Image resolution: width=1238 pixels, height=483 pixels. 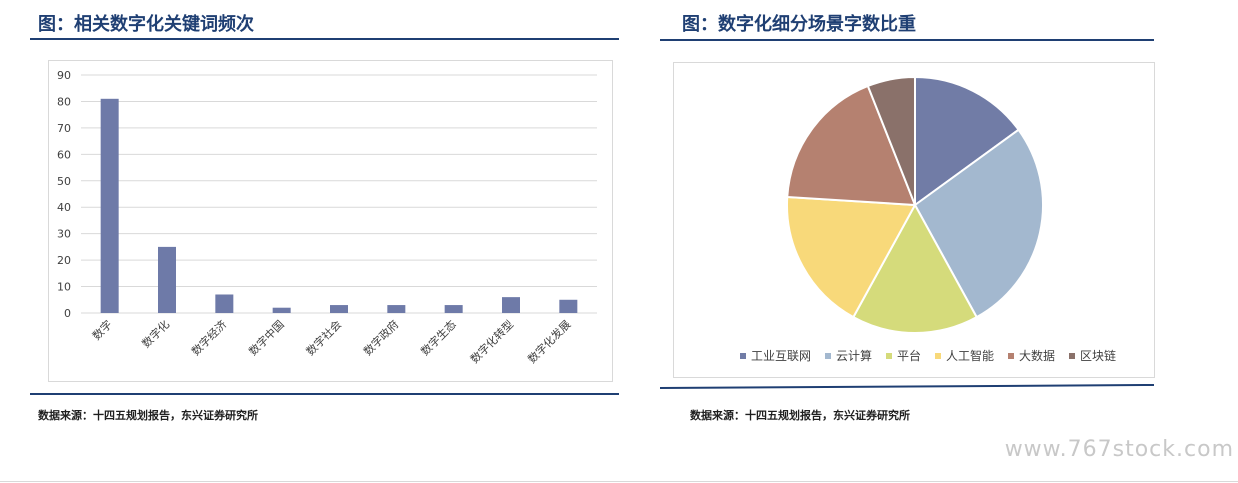 What do you see at coordinates (799, 24) in the screenshot?
I see `pie-chart-title: 图：数字化细分场景字数比重` at bounding box center [799, 24].